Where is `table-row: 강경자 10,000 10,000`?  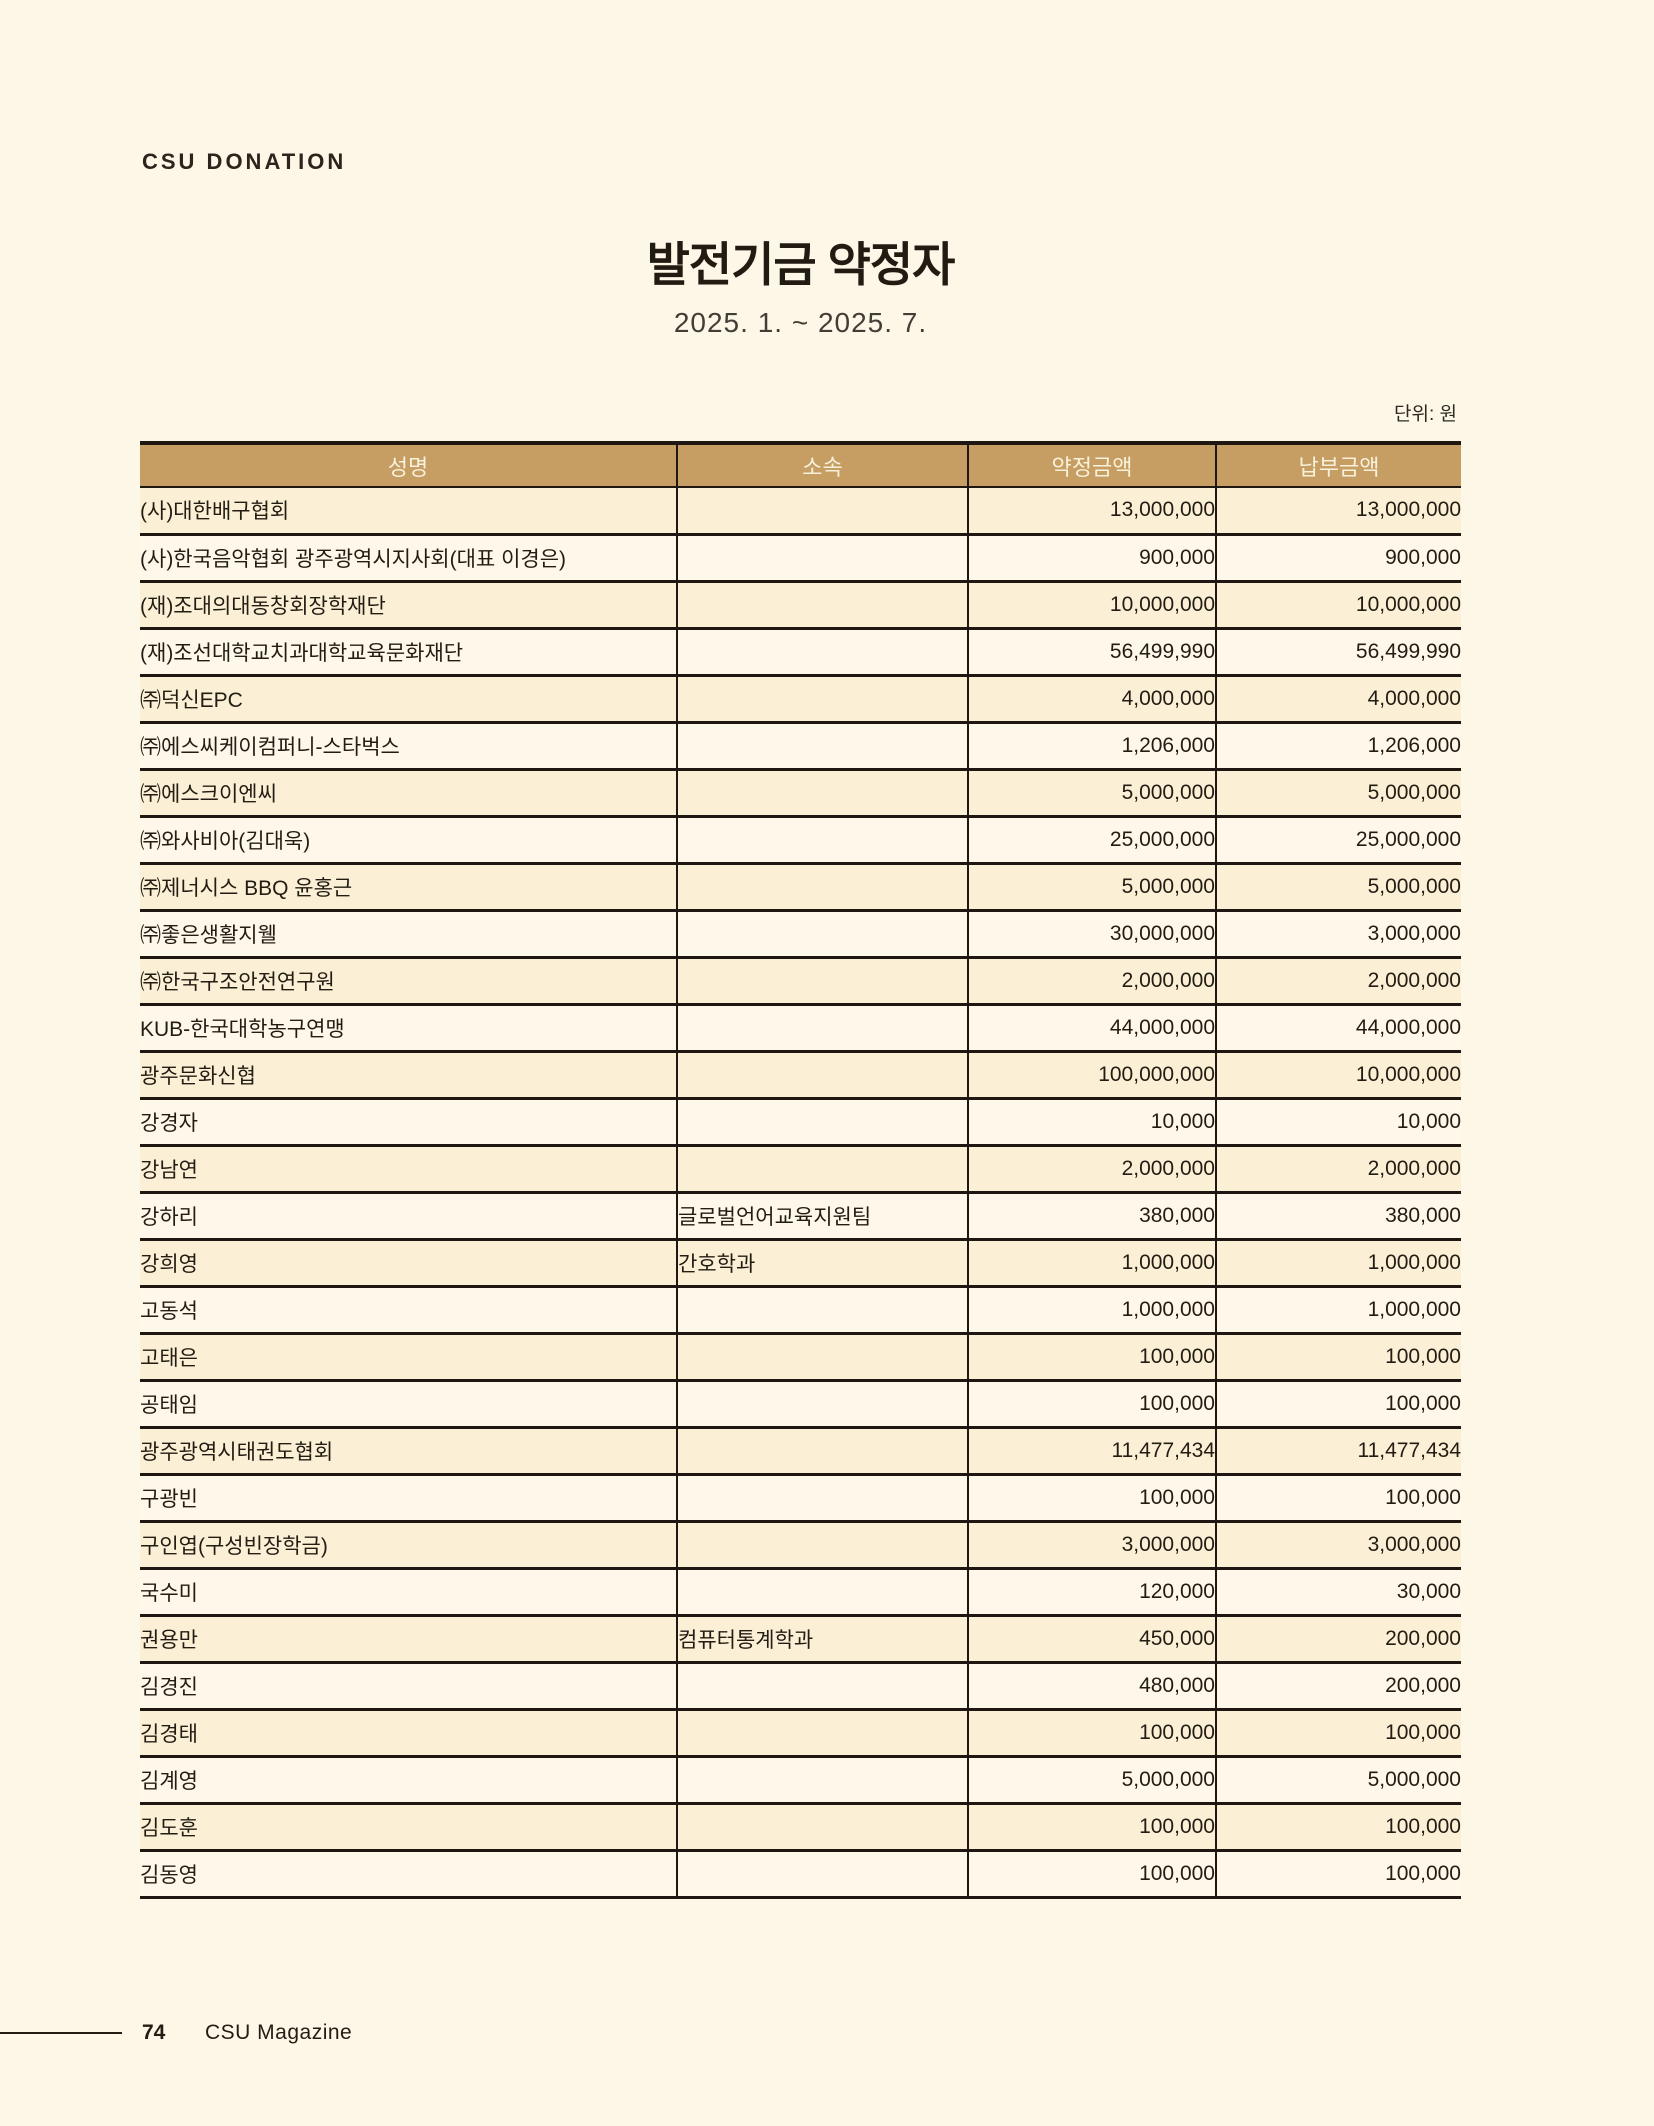 table-row: 강경자 10,000 10,000 is located at coordinates (800, 1121).